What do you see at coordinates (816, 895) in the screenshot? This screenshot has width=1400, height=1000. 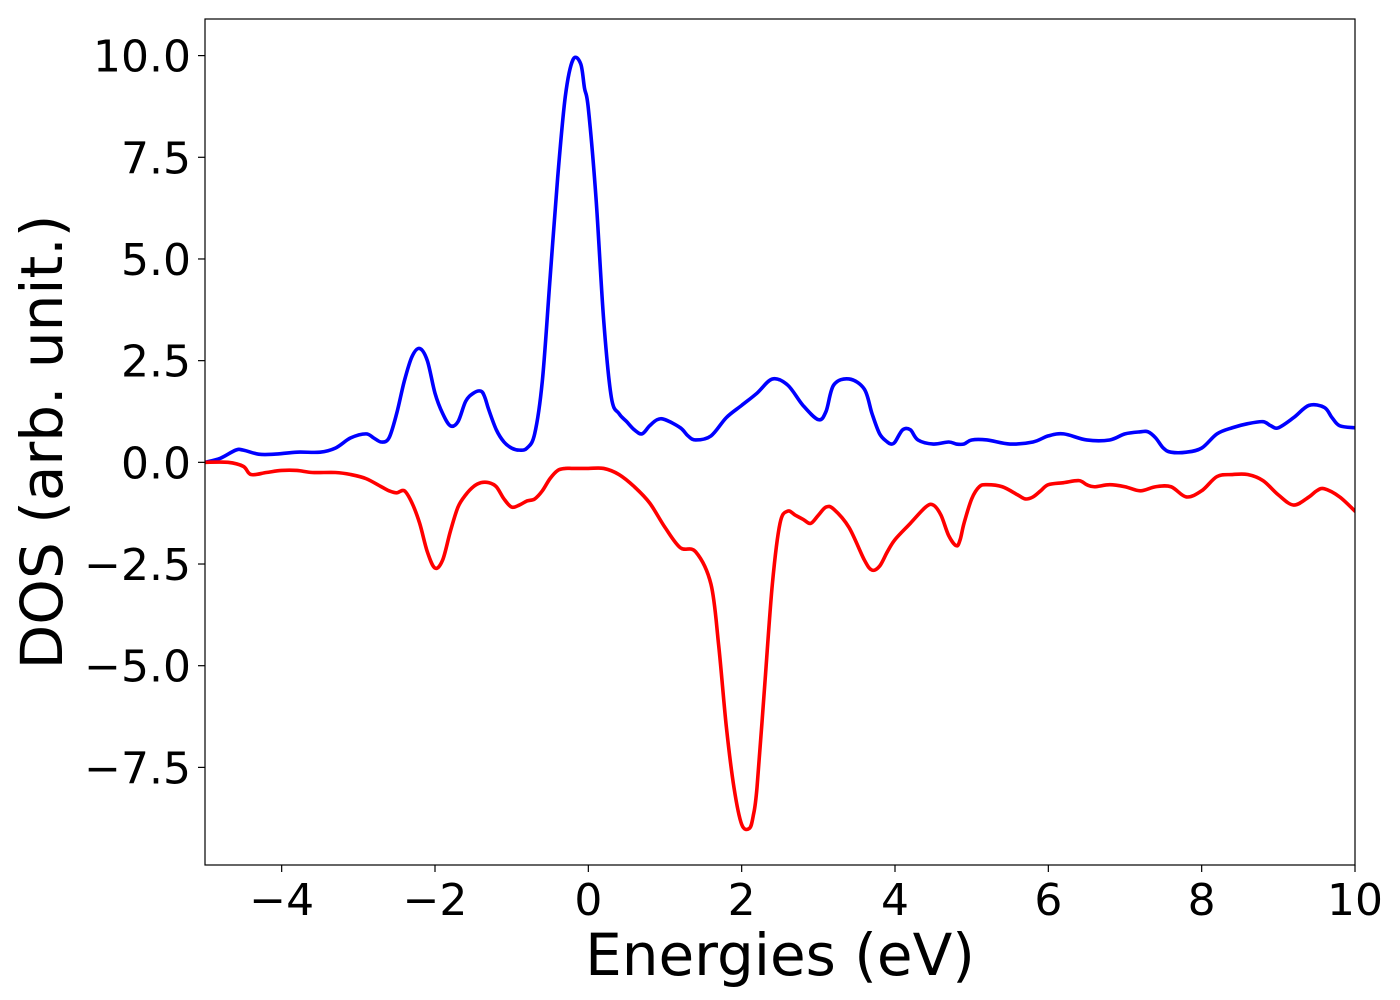 I see `x-axis: −4 −2 0 2 4 6 8 10` at bounding box center [816, 895].